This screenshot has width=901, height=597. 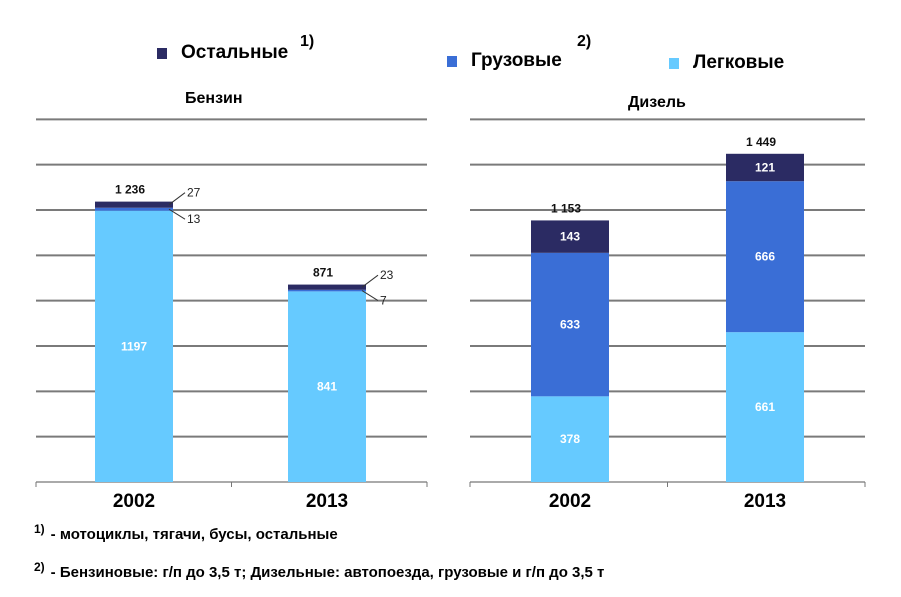 What do you see at coordinates (214, 98) in the screenshot?
I see `panel-title-petrol: Бензин` at bounding box center [214, 98].